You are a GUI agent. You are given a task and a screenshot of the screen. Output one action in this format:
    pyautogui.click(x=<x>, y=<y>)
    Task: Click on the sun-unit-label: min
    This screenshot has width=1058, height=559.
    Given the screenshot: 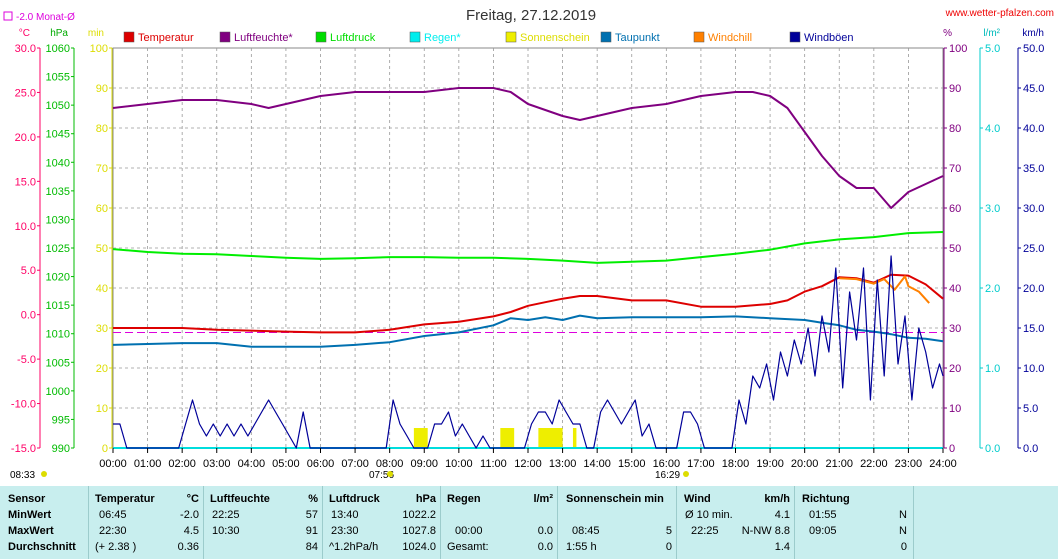 What is the action you would take?
    pyautogui.click(x=96, y=33)
    